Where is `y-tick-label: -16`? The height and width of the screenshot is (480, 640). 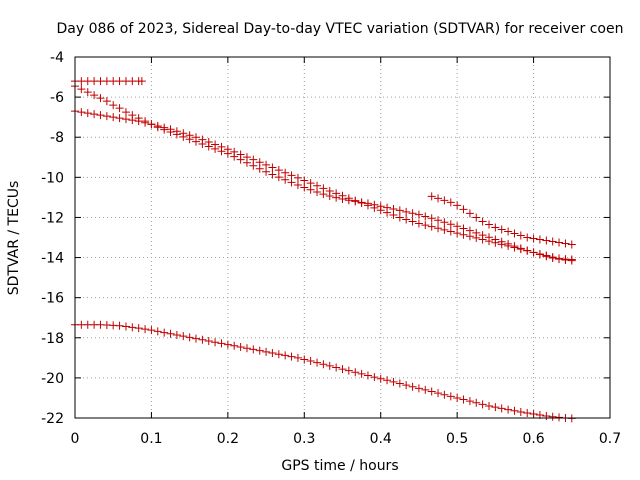
y-tick-label: -16 is located at coordinates (52, 299).